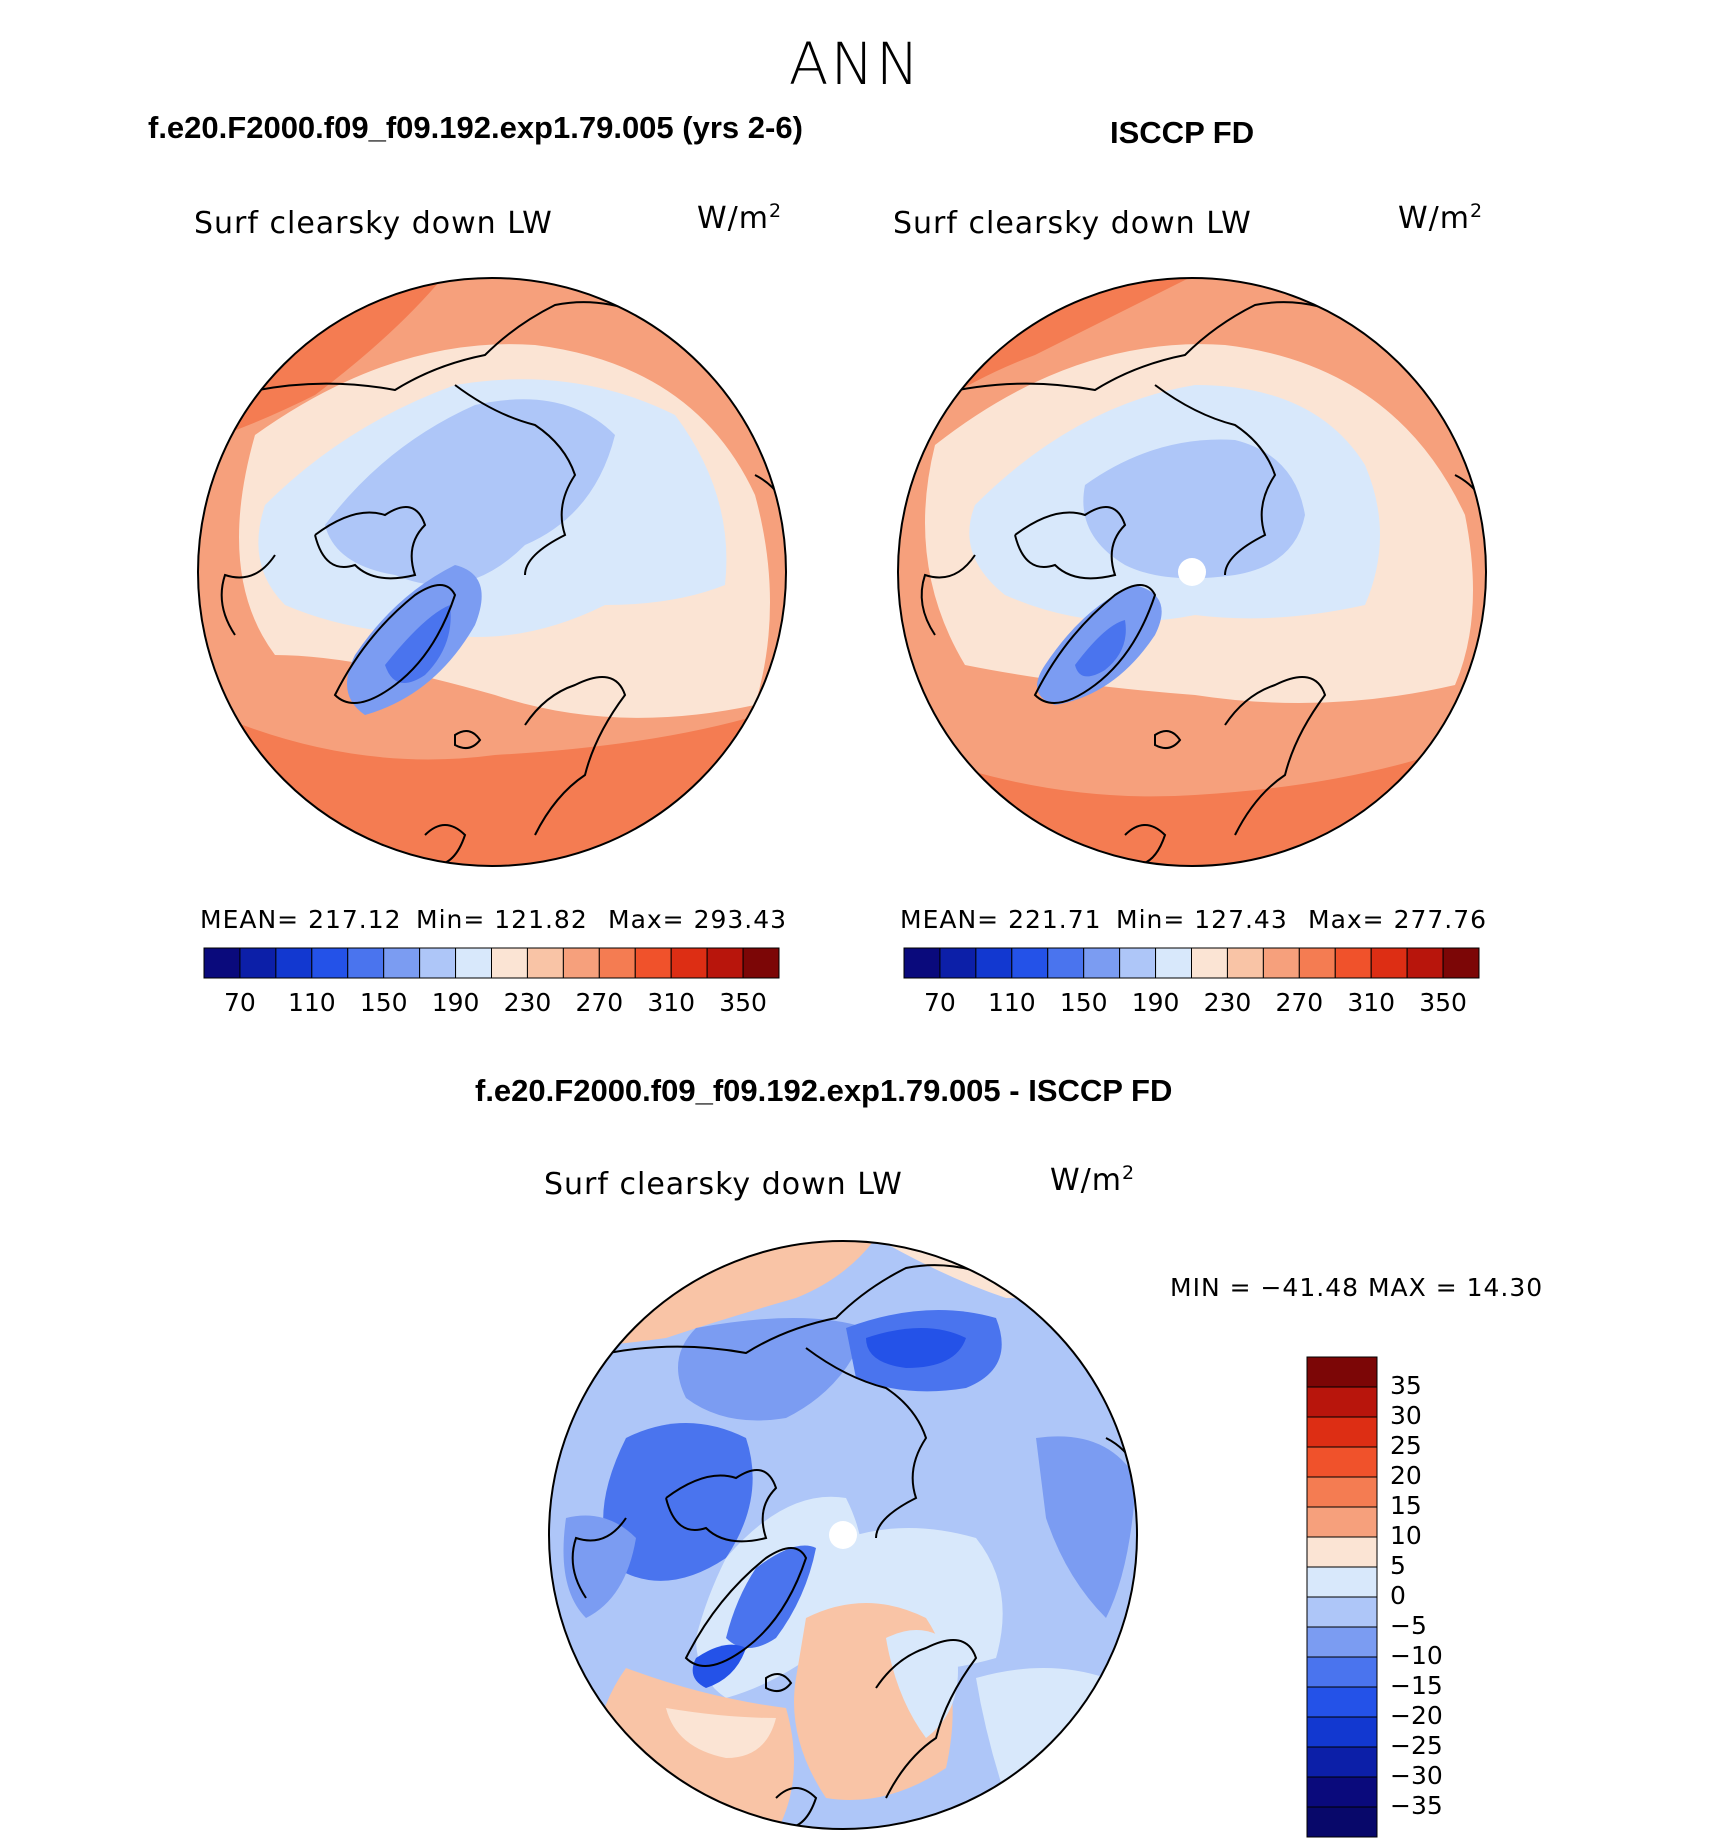 This screenshot has height=1840, width=1710. Describe the element at coordinates (492, 572) in the screenshot. I see `panel1-polar-map` at that location.